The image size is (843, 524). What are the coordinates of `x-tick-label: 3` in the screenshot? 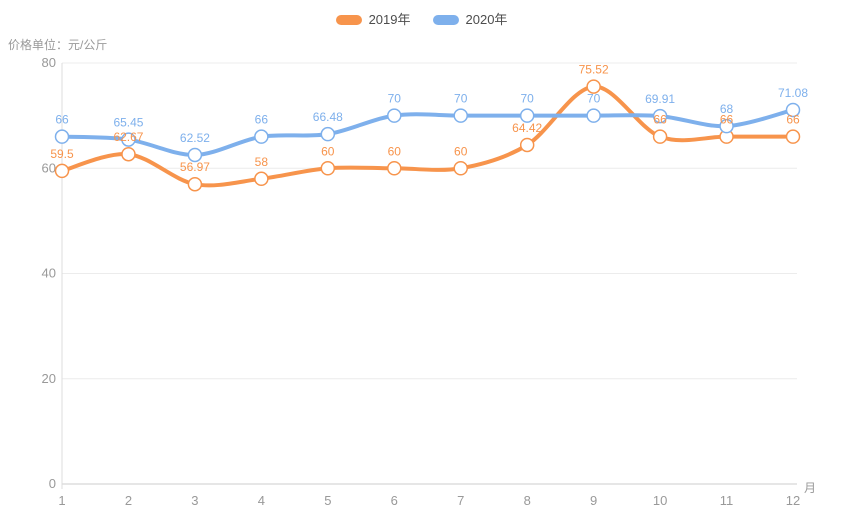 It's located at (194, 500).